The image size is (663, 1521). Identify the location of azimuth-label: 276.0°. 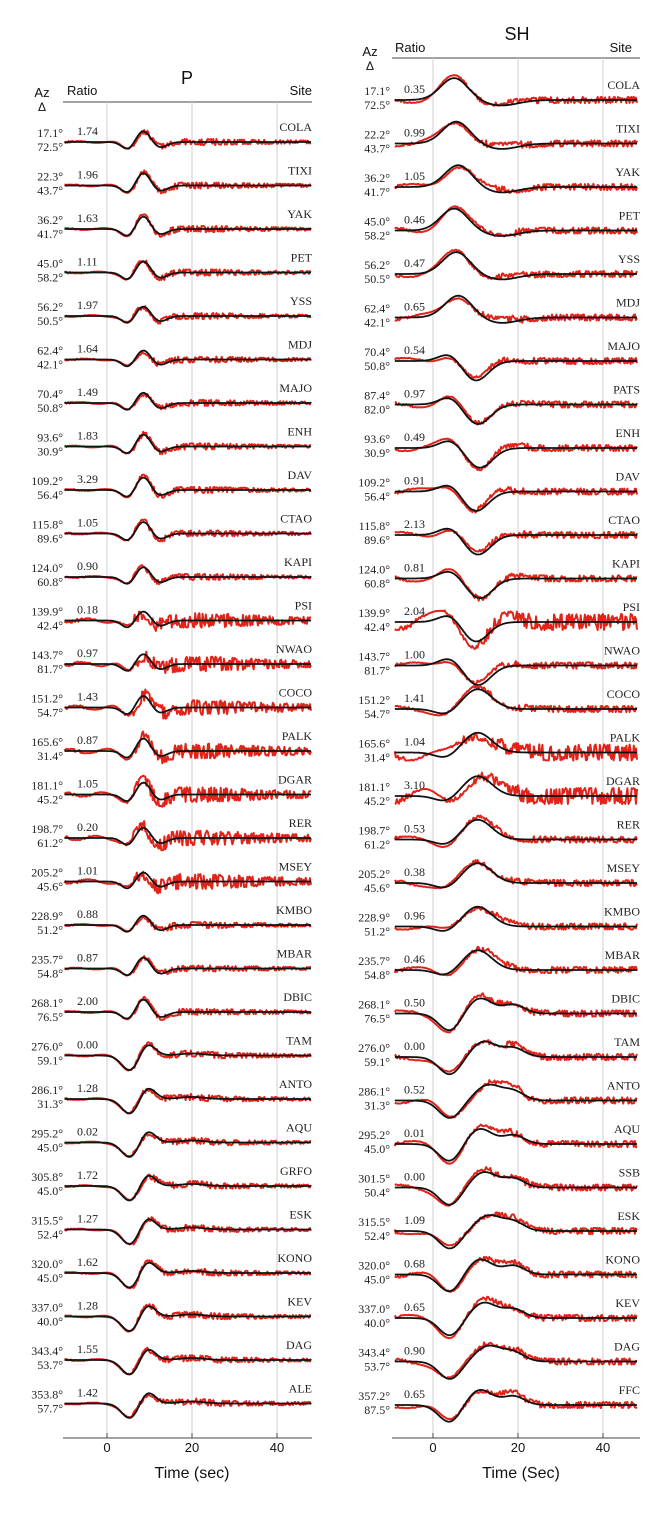
(47, 1047).